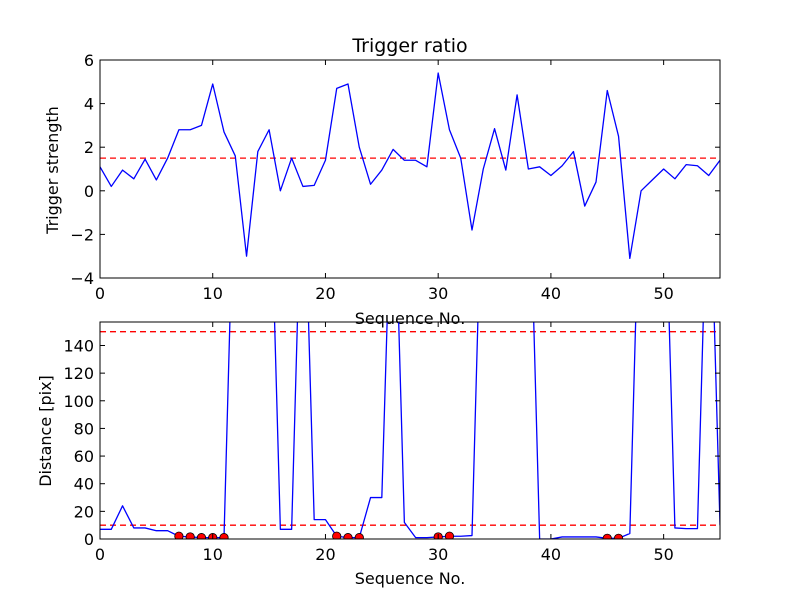 Image resolution: width=800 pixels, height=600 pixels. What do you see at coordinates (89, 60) in the screenshot?
I see `top-y-tick-label: 6` at bounding box center [89, 60].